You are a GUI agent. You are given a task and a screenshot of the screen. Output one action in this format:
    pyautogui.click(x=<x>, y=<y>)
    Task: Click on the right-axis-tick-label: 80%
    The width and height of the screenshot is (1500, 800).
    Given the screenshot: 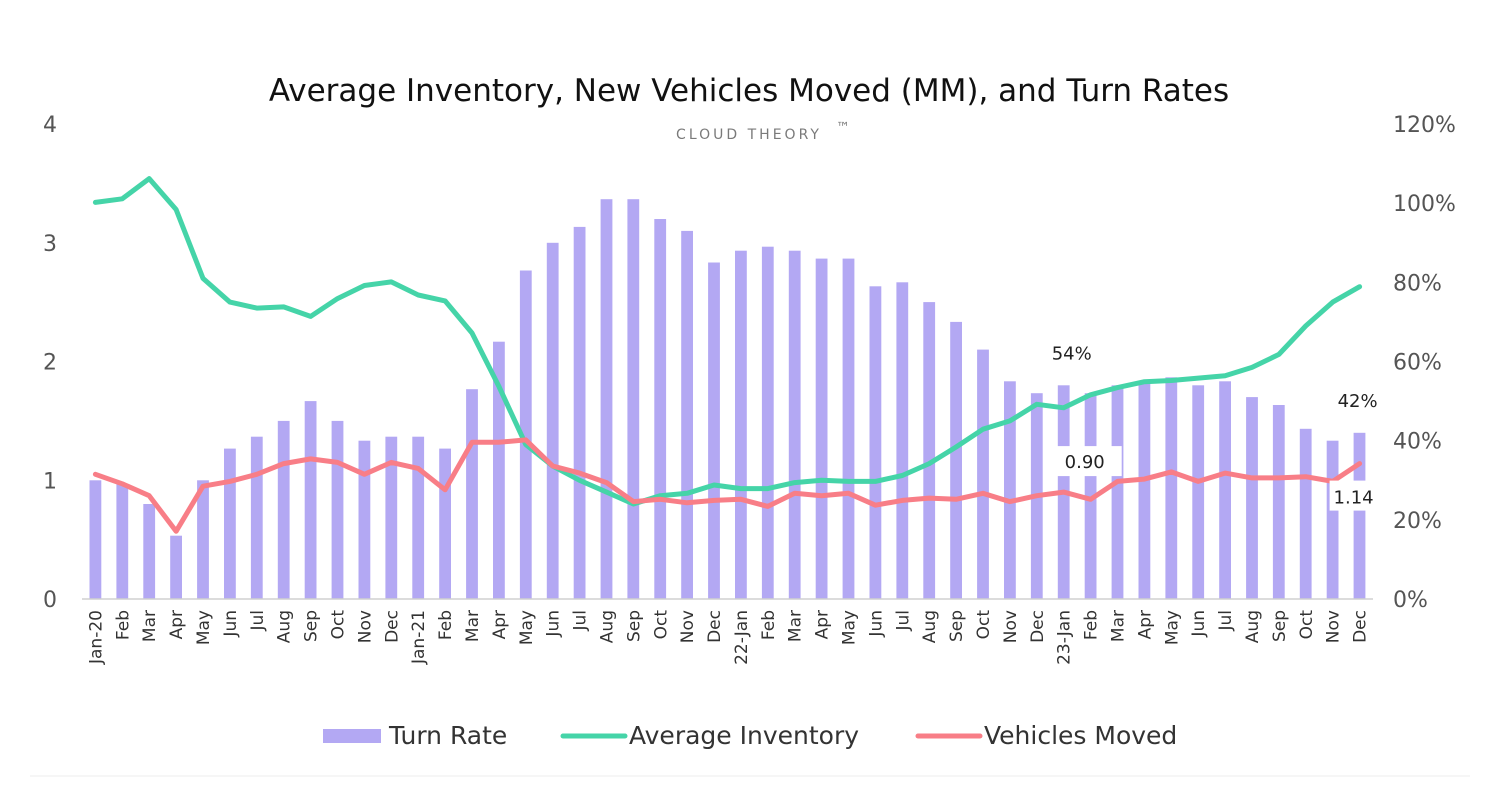 What is the action you would take?
    pyautogui.click(x=1417, y=283)
    